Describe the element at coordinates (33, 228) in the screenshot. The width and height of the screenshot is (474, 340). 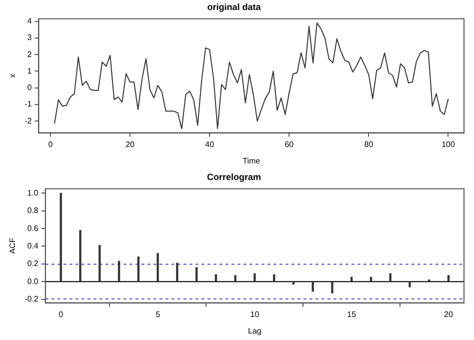
I see `y-tick-label: 0.6` at that location.